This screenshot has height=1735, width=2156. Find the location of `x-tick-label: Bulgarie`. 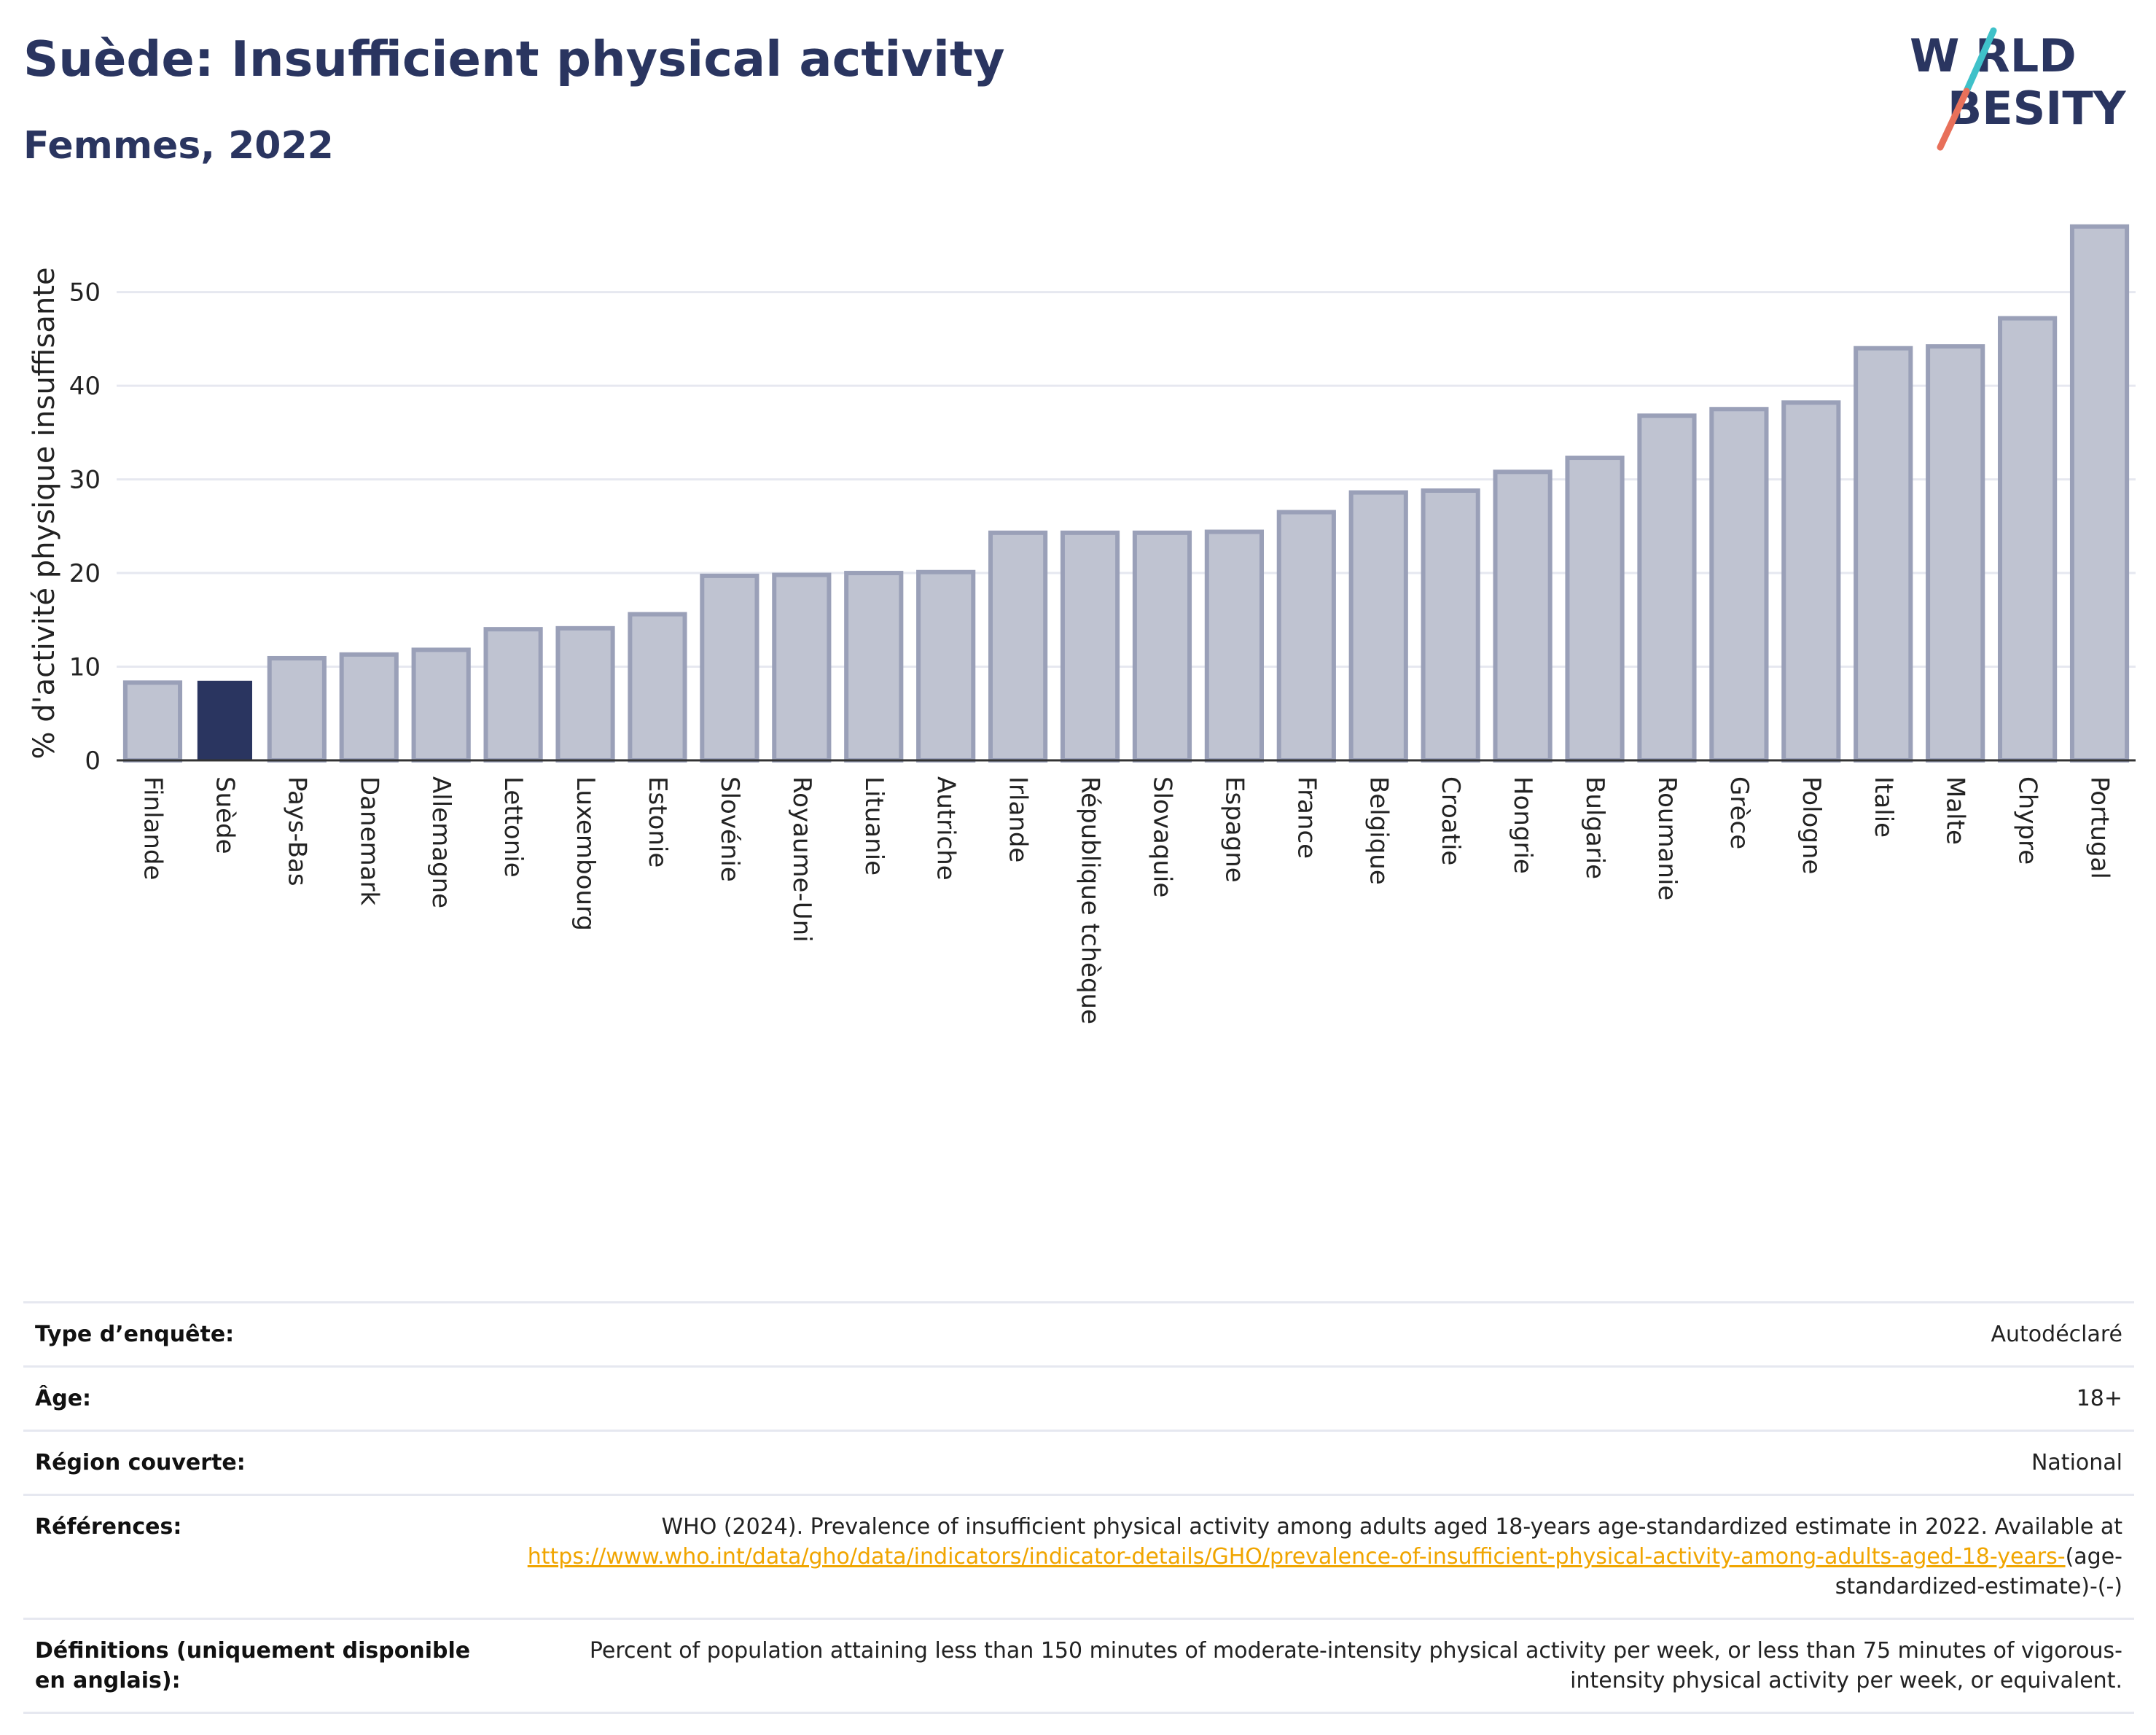

x-tick-label: Bulgarie is located at coordinates (1594, 827).